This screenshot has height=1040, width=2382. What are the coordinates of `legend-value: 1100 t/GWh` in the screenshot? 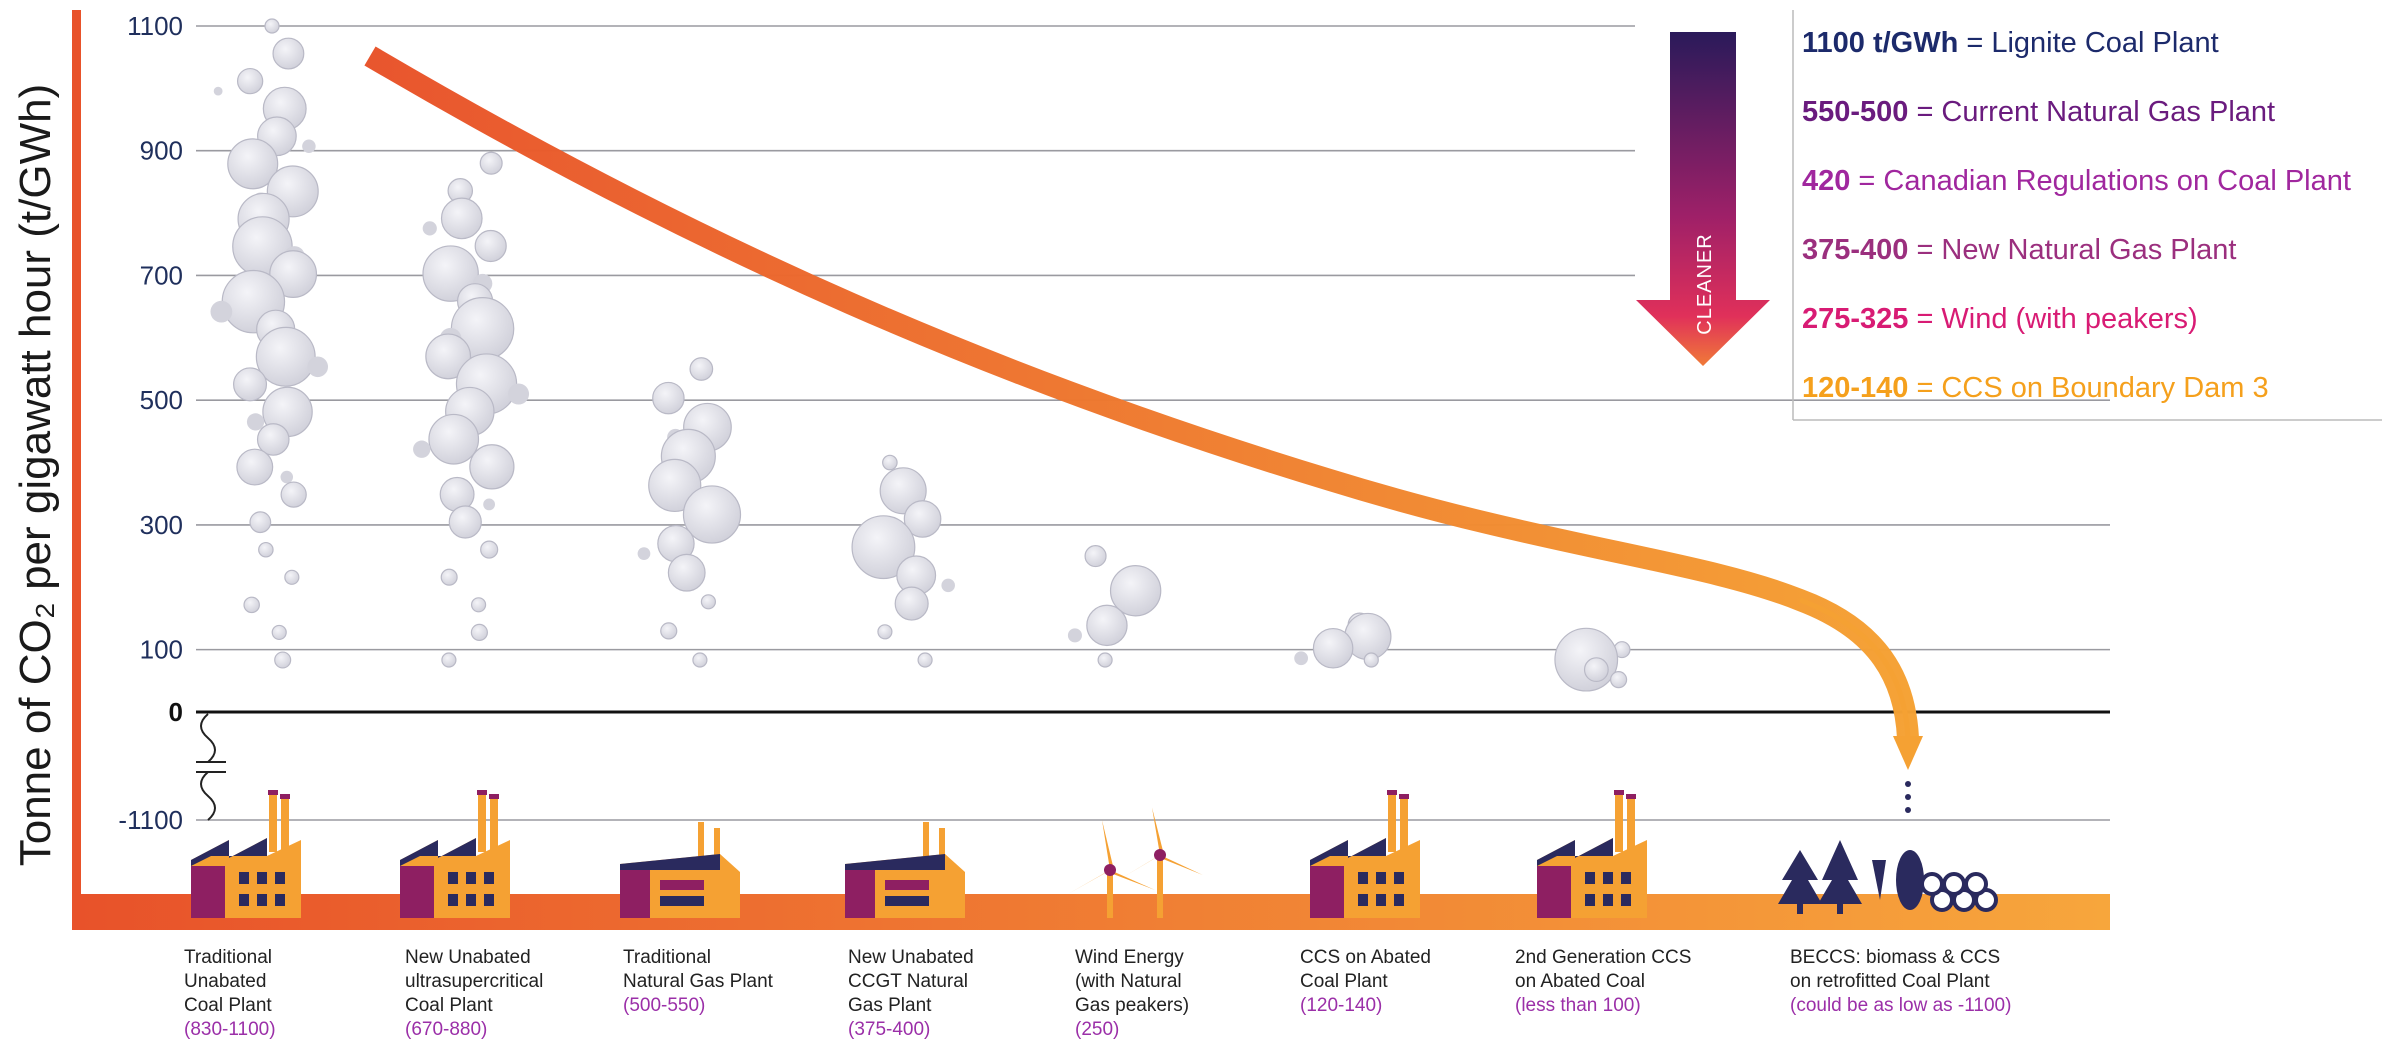 It's located at (1880, 43).